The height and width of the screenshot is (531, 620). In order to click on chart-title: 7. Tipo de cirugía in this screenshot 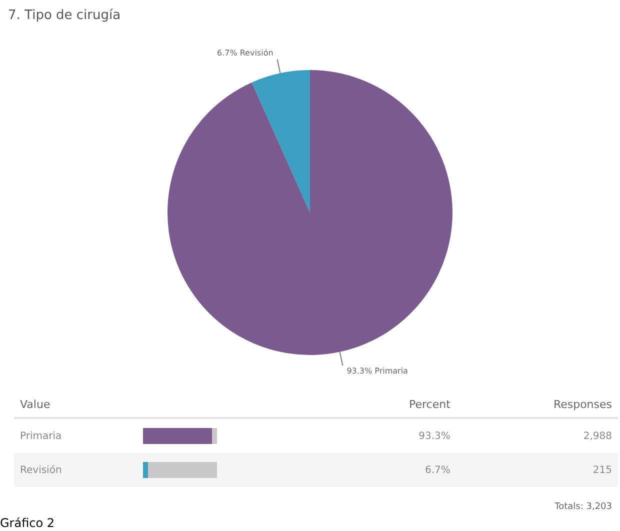, I will do `click(64, 15)`.